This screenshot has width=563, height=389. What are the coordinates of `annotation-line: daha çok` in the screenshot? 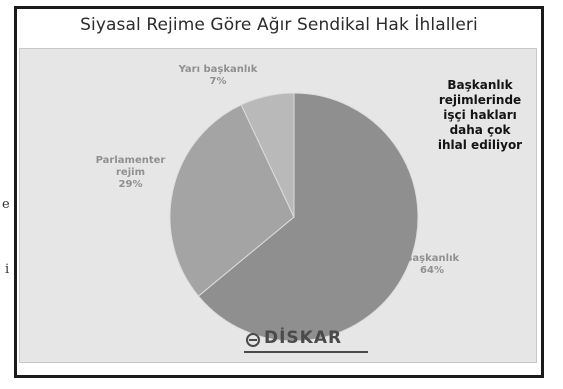 It's located at (480, 130).